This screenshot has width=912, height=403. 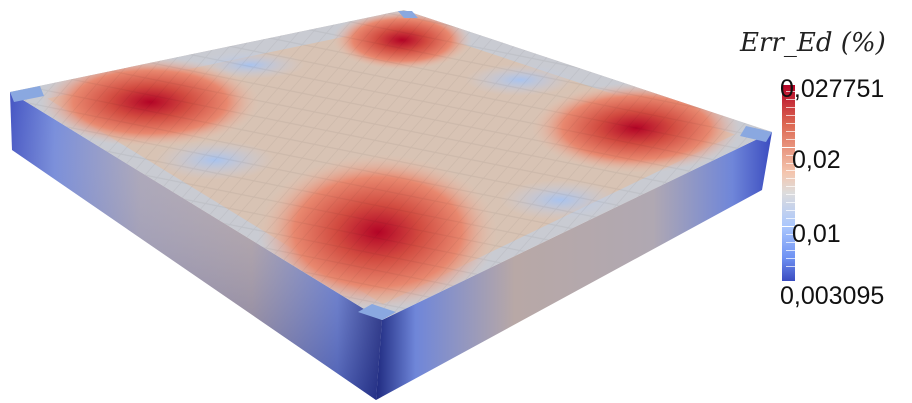 I want to click on corner-tile-front, so click(x=377, y=312).